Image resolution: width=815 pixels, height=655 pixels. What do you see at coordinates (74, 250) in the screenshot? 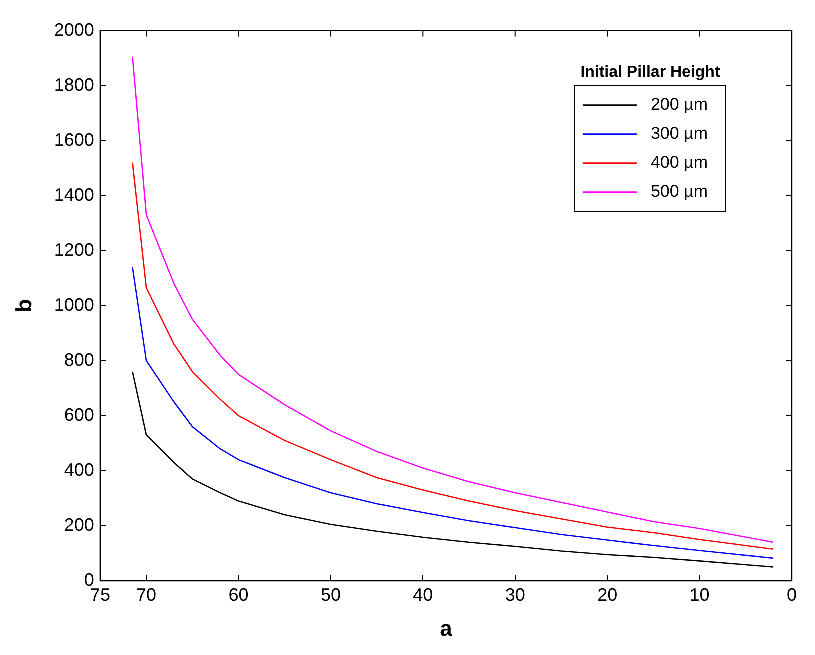
I see `y-tick-label: 1200` at bounding box center [74, 250].